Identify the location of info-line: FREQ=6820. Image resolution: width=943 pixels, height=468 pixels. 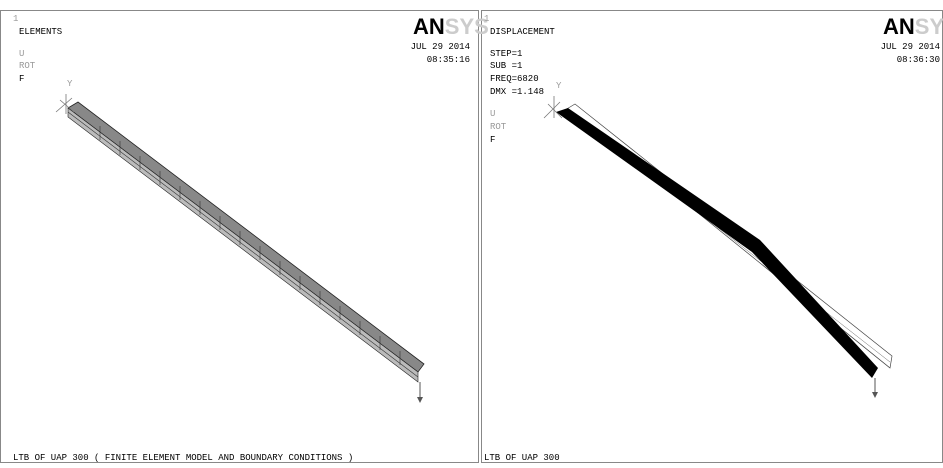
(514, 79).